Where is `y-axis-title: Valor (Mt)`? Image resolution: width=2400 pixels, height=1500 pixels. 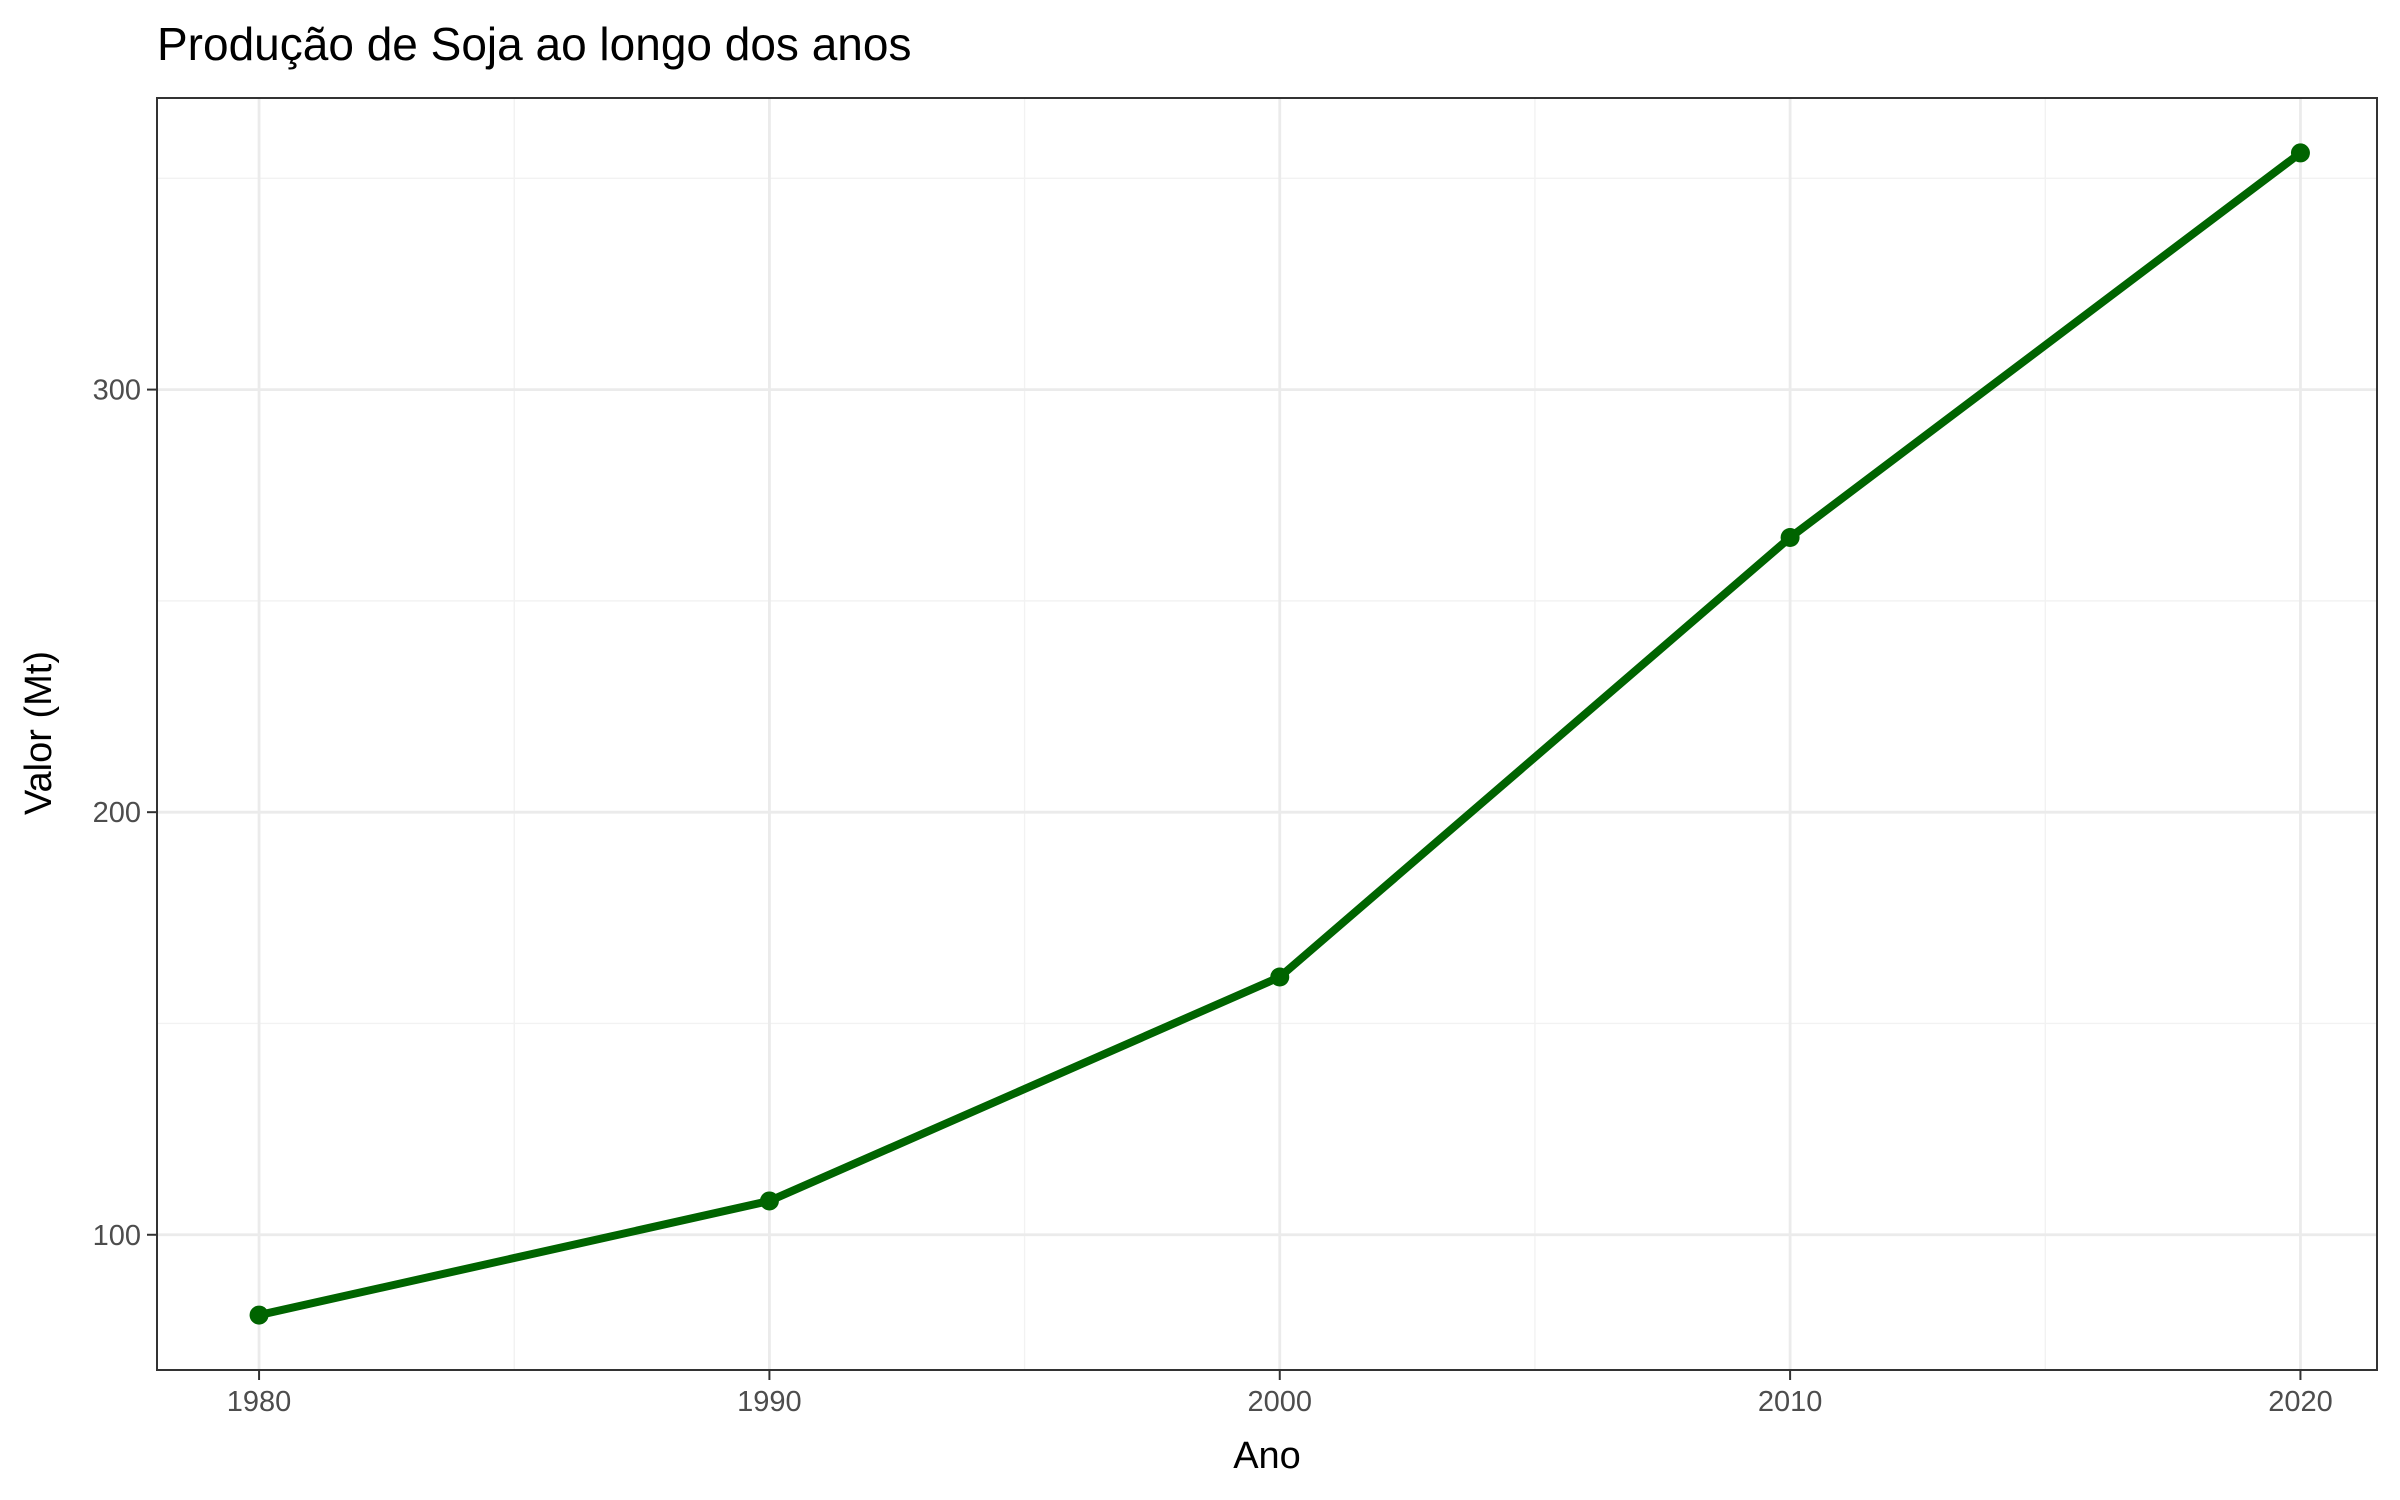 y-axis-title: Valor (Mt) is located at coordinates (39, 733).